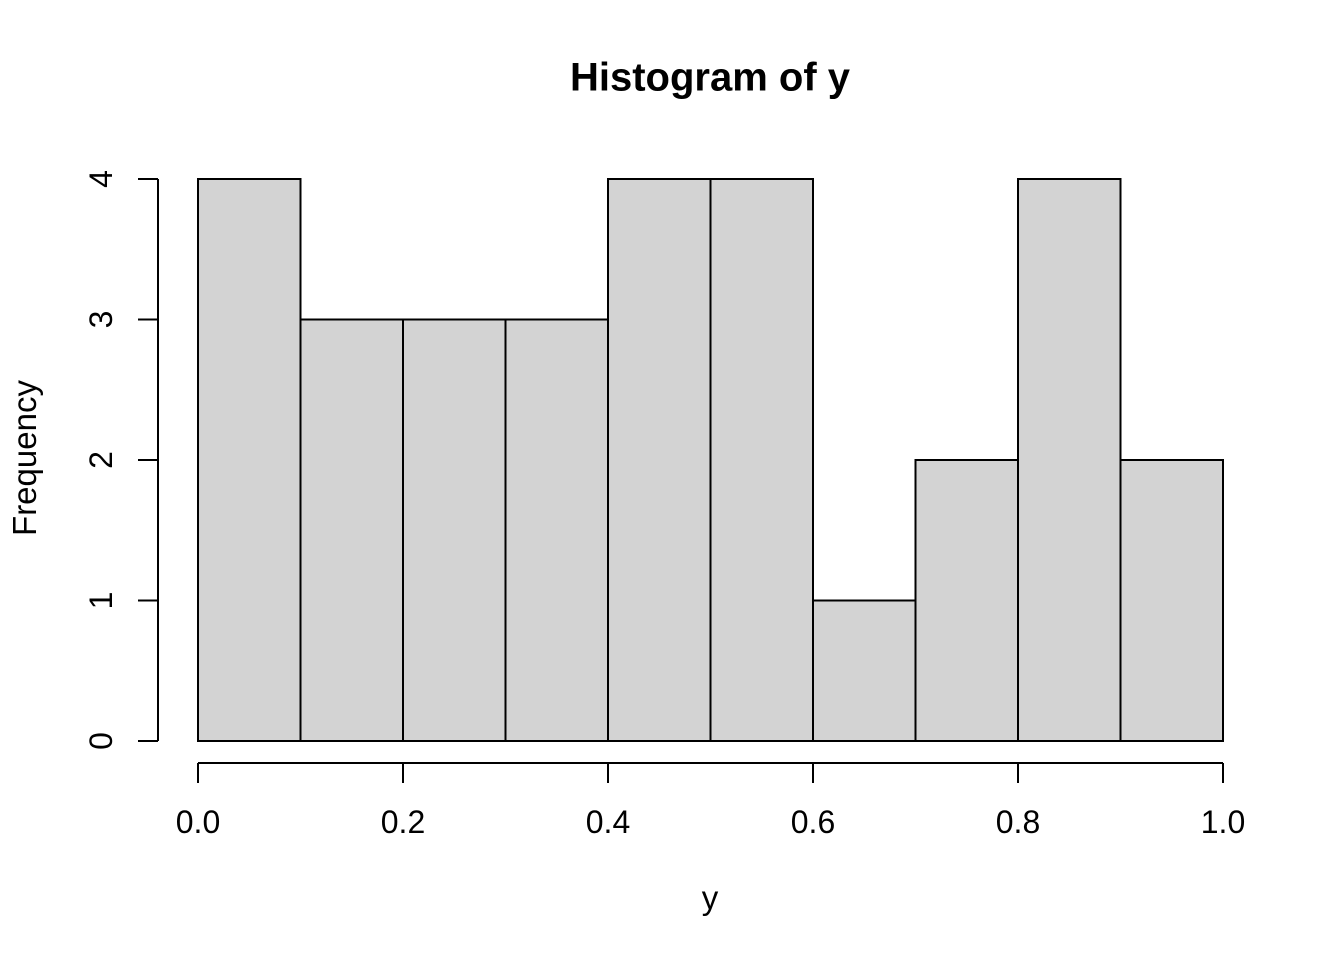 Image resolution: width=1344 pixels, height=960 pixels. Describe the element at coordinates (1018, 822) in the screenshot. I see `x-tick-label: 0.8` at that location.